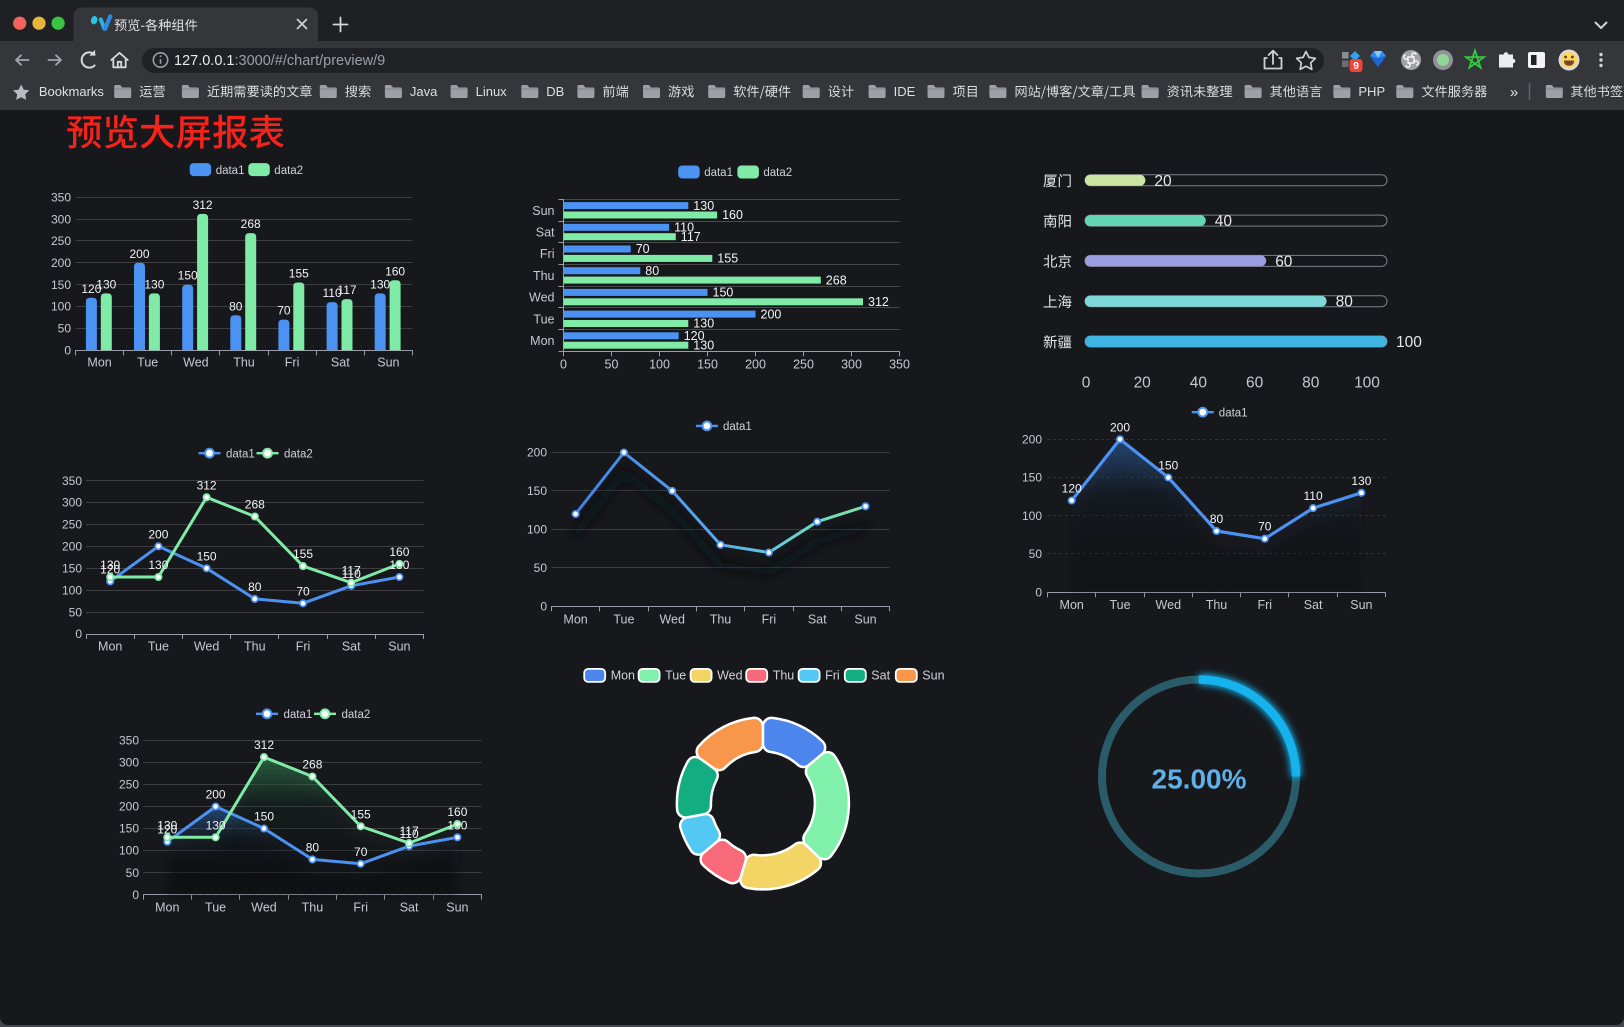  I want to click on svg-text: 60, so click(1284, 261).